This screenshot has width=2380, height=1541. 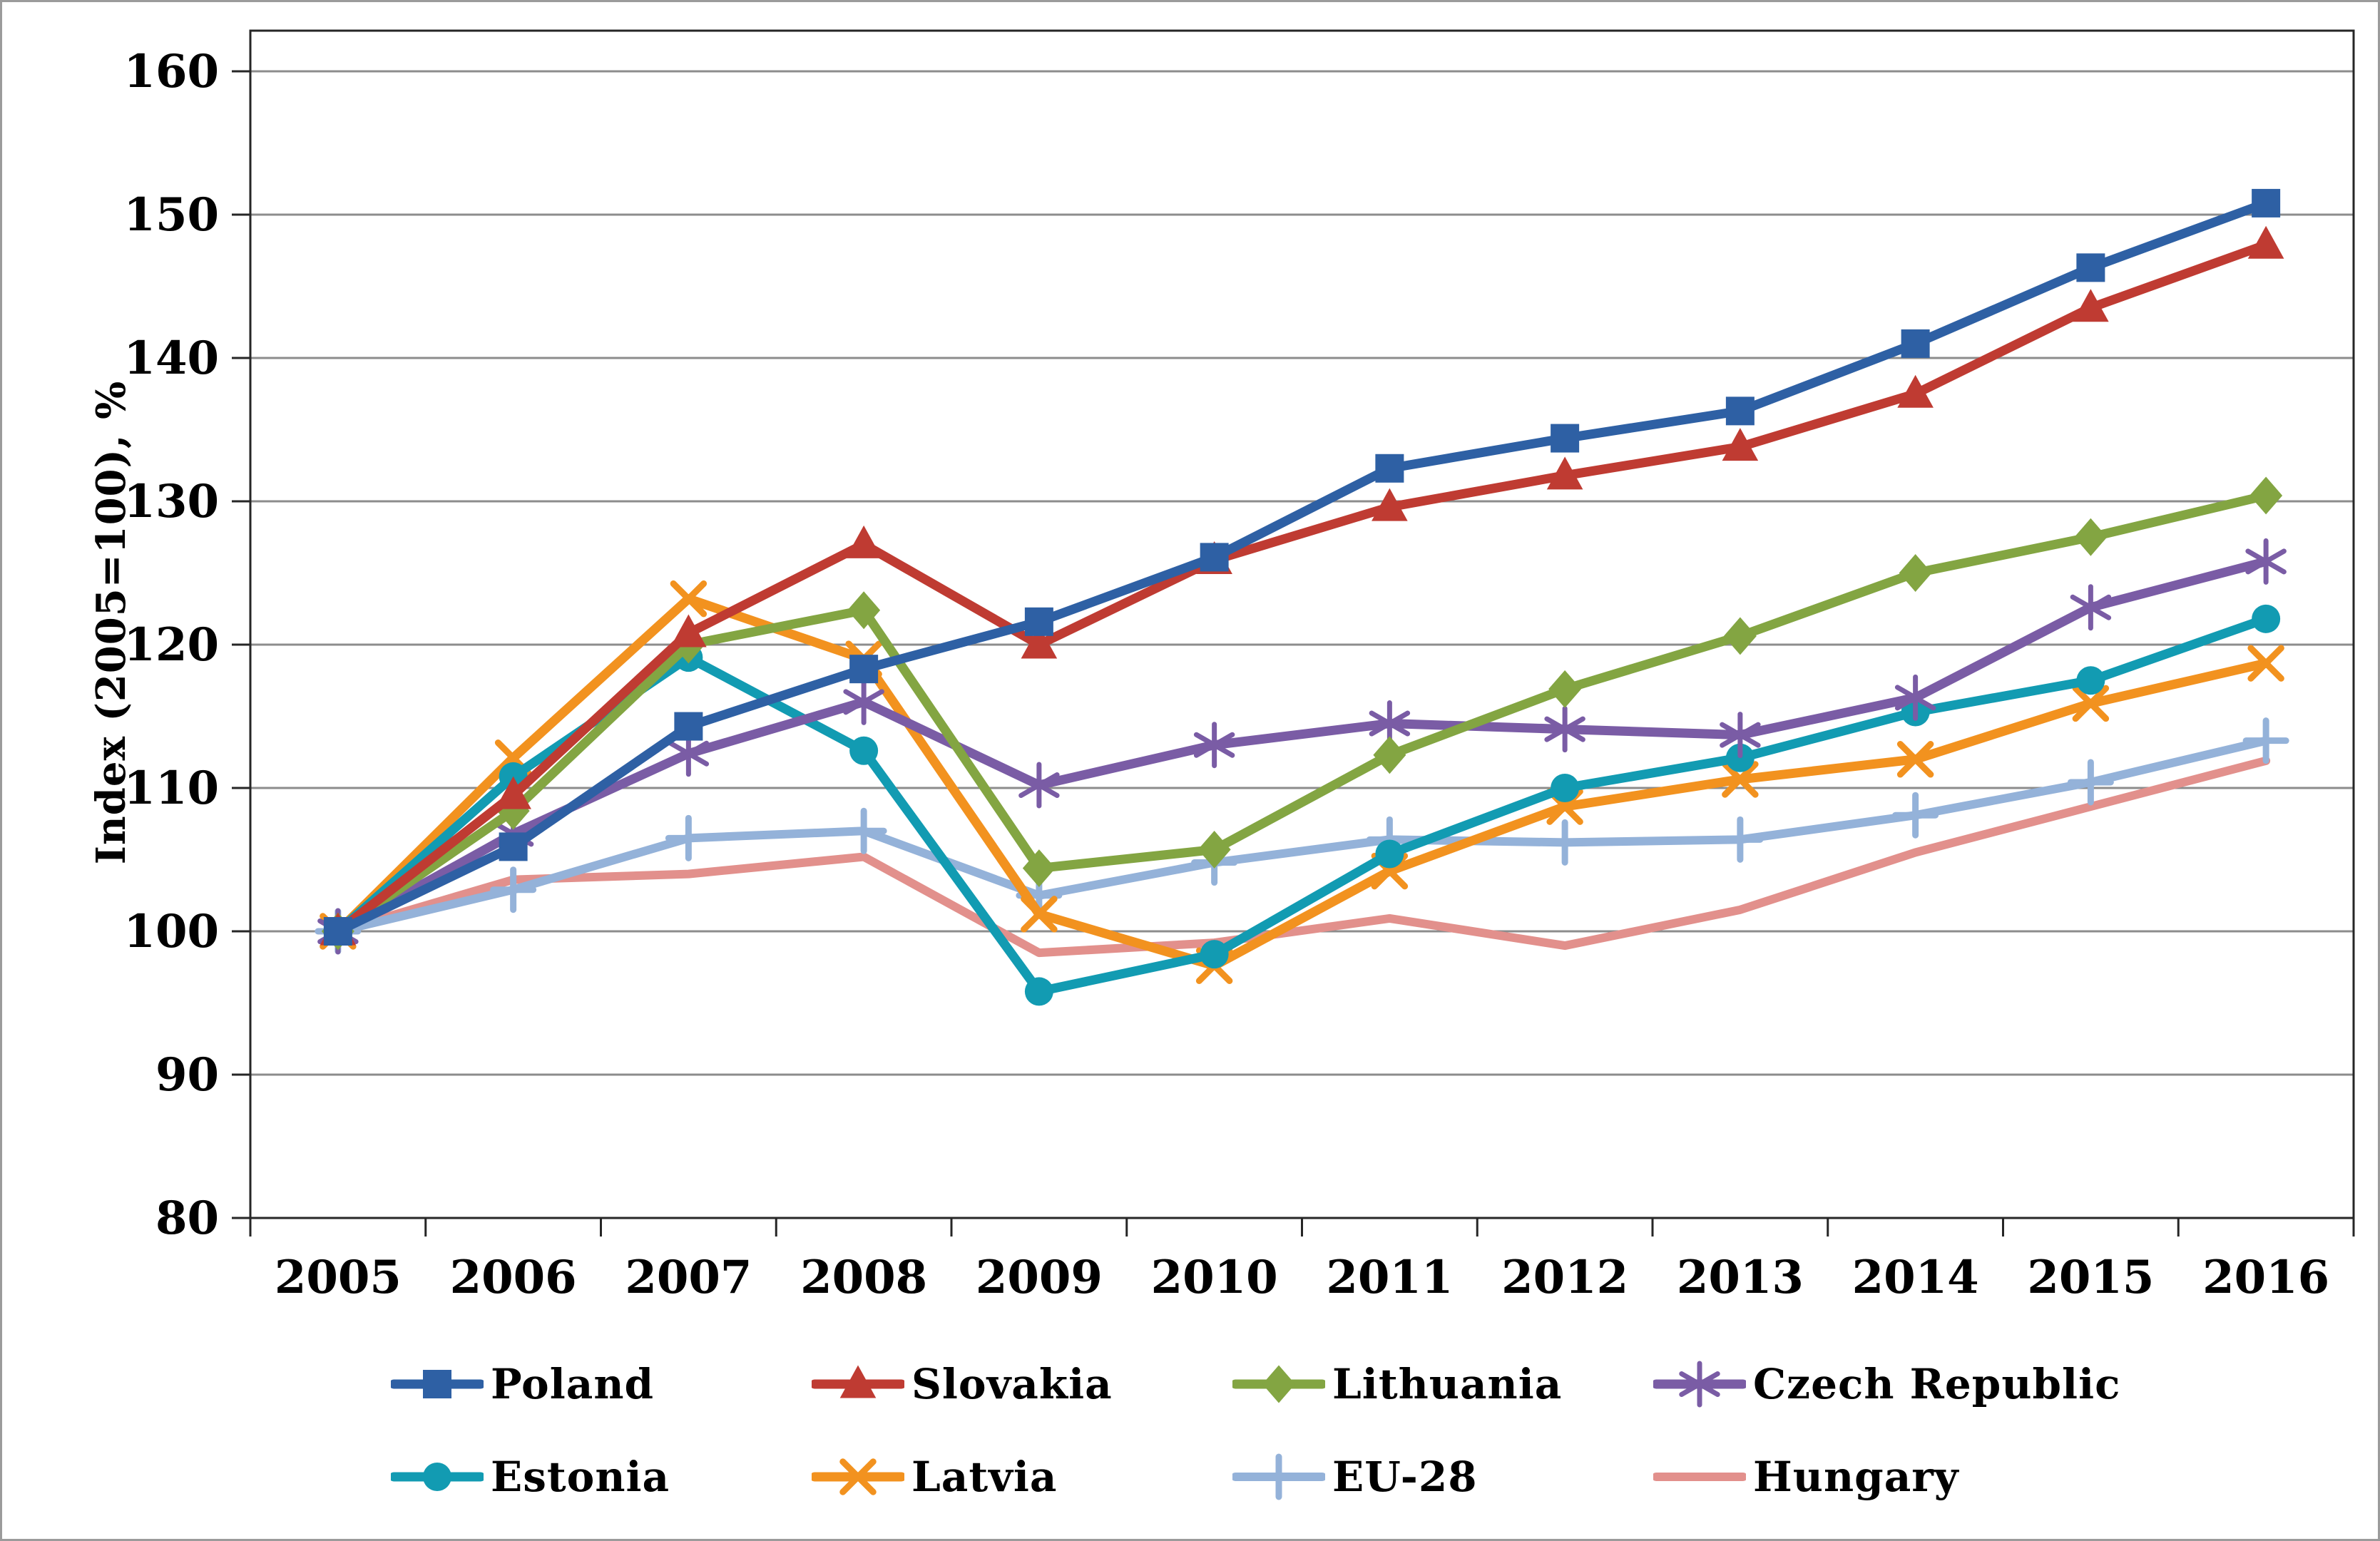 I want to click on legend-item-lithuania: Lithuania, so click(x=1396, y=1384).